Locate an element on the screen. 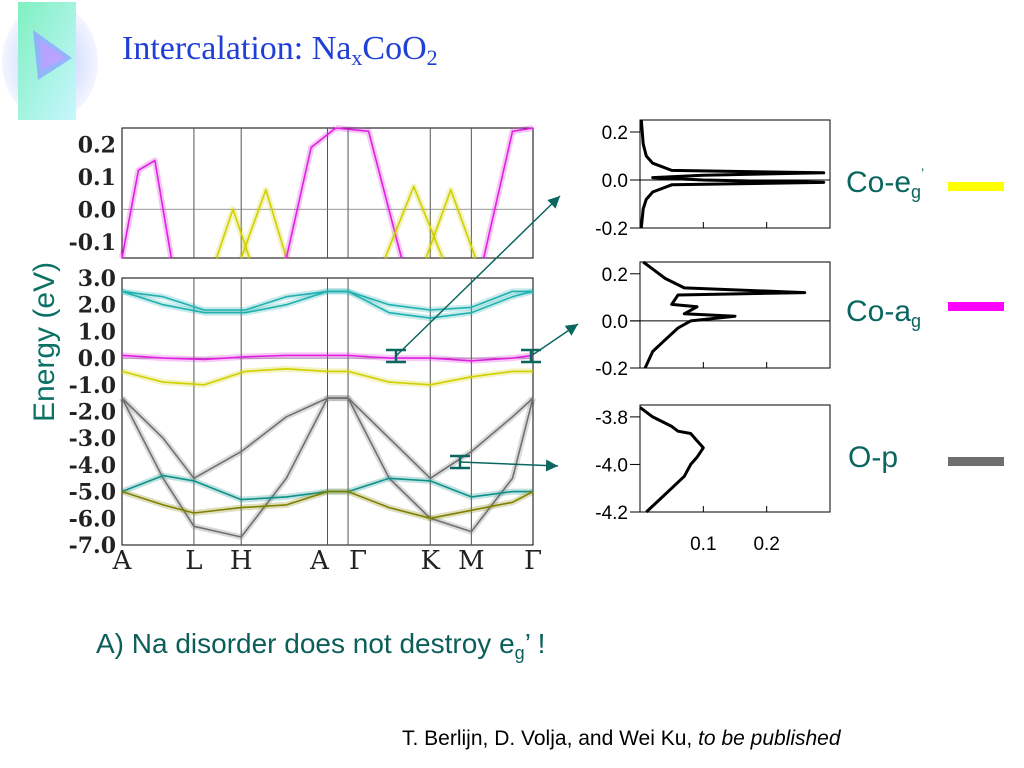  y-tick-label: 1.0 is located at coordinates (97, 332).